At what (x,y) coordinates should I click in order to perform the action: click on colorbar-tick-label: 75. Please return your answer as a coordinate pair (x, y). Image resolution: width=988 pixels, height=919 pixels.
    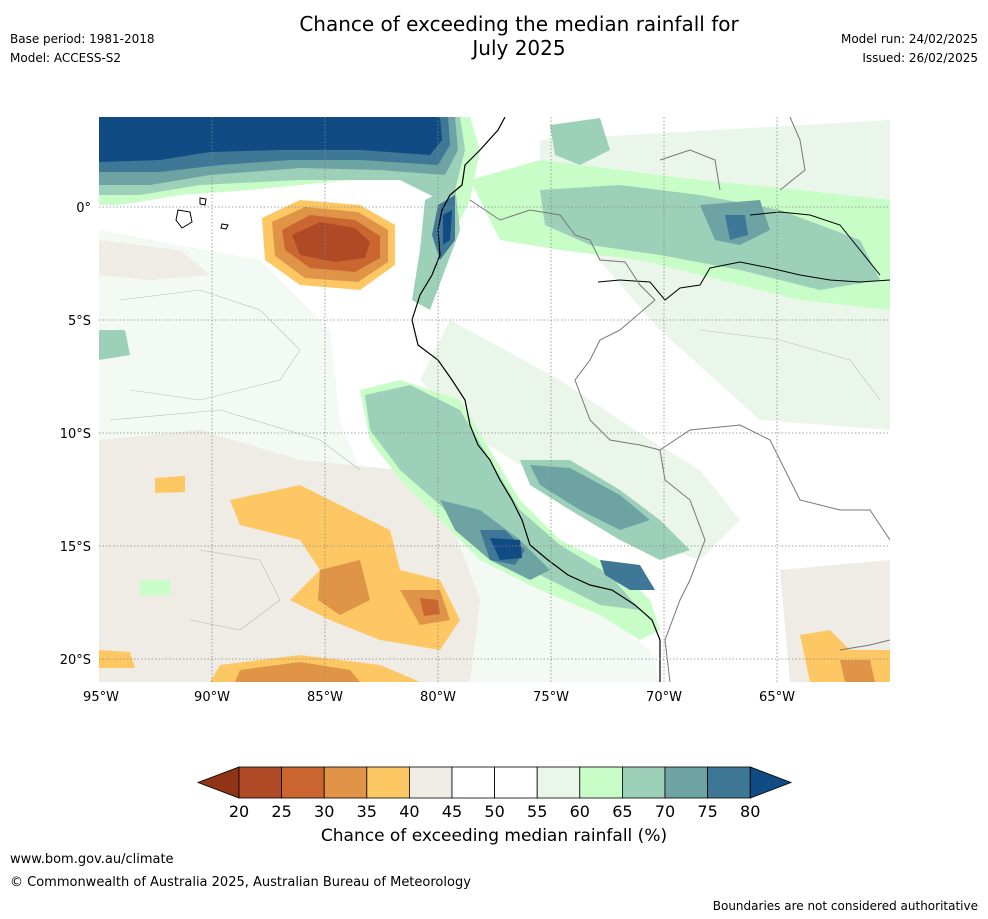
    Looking at the image, I should click on (707, 811).